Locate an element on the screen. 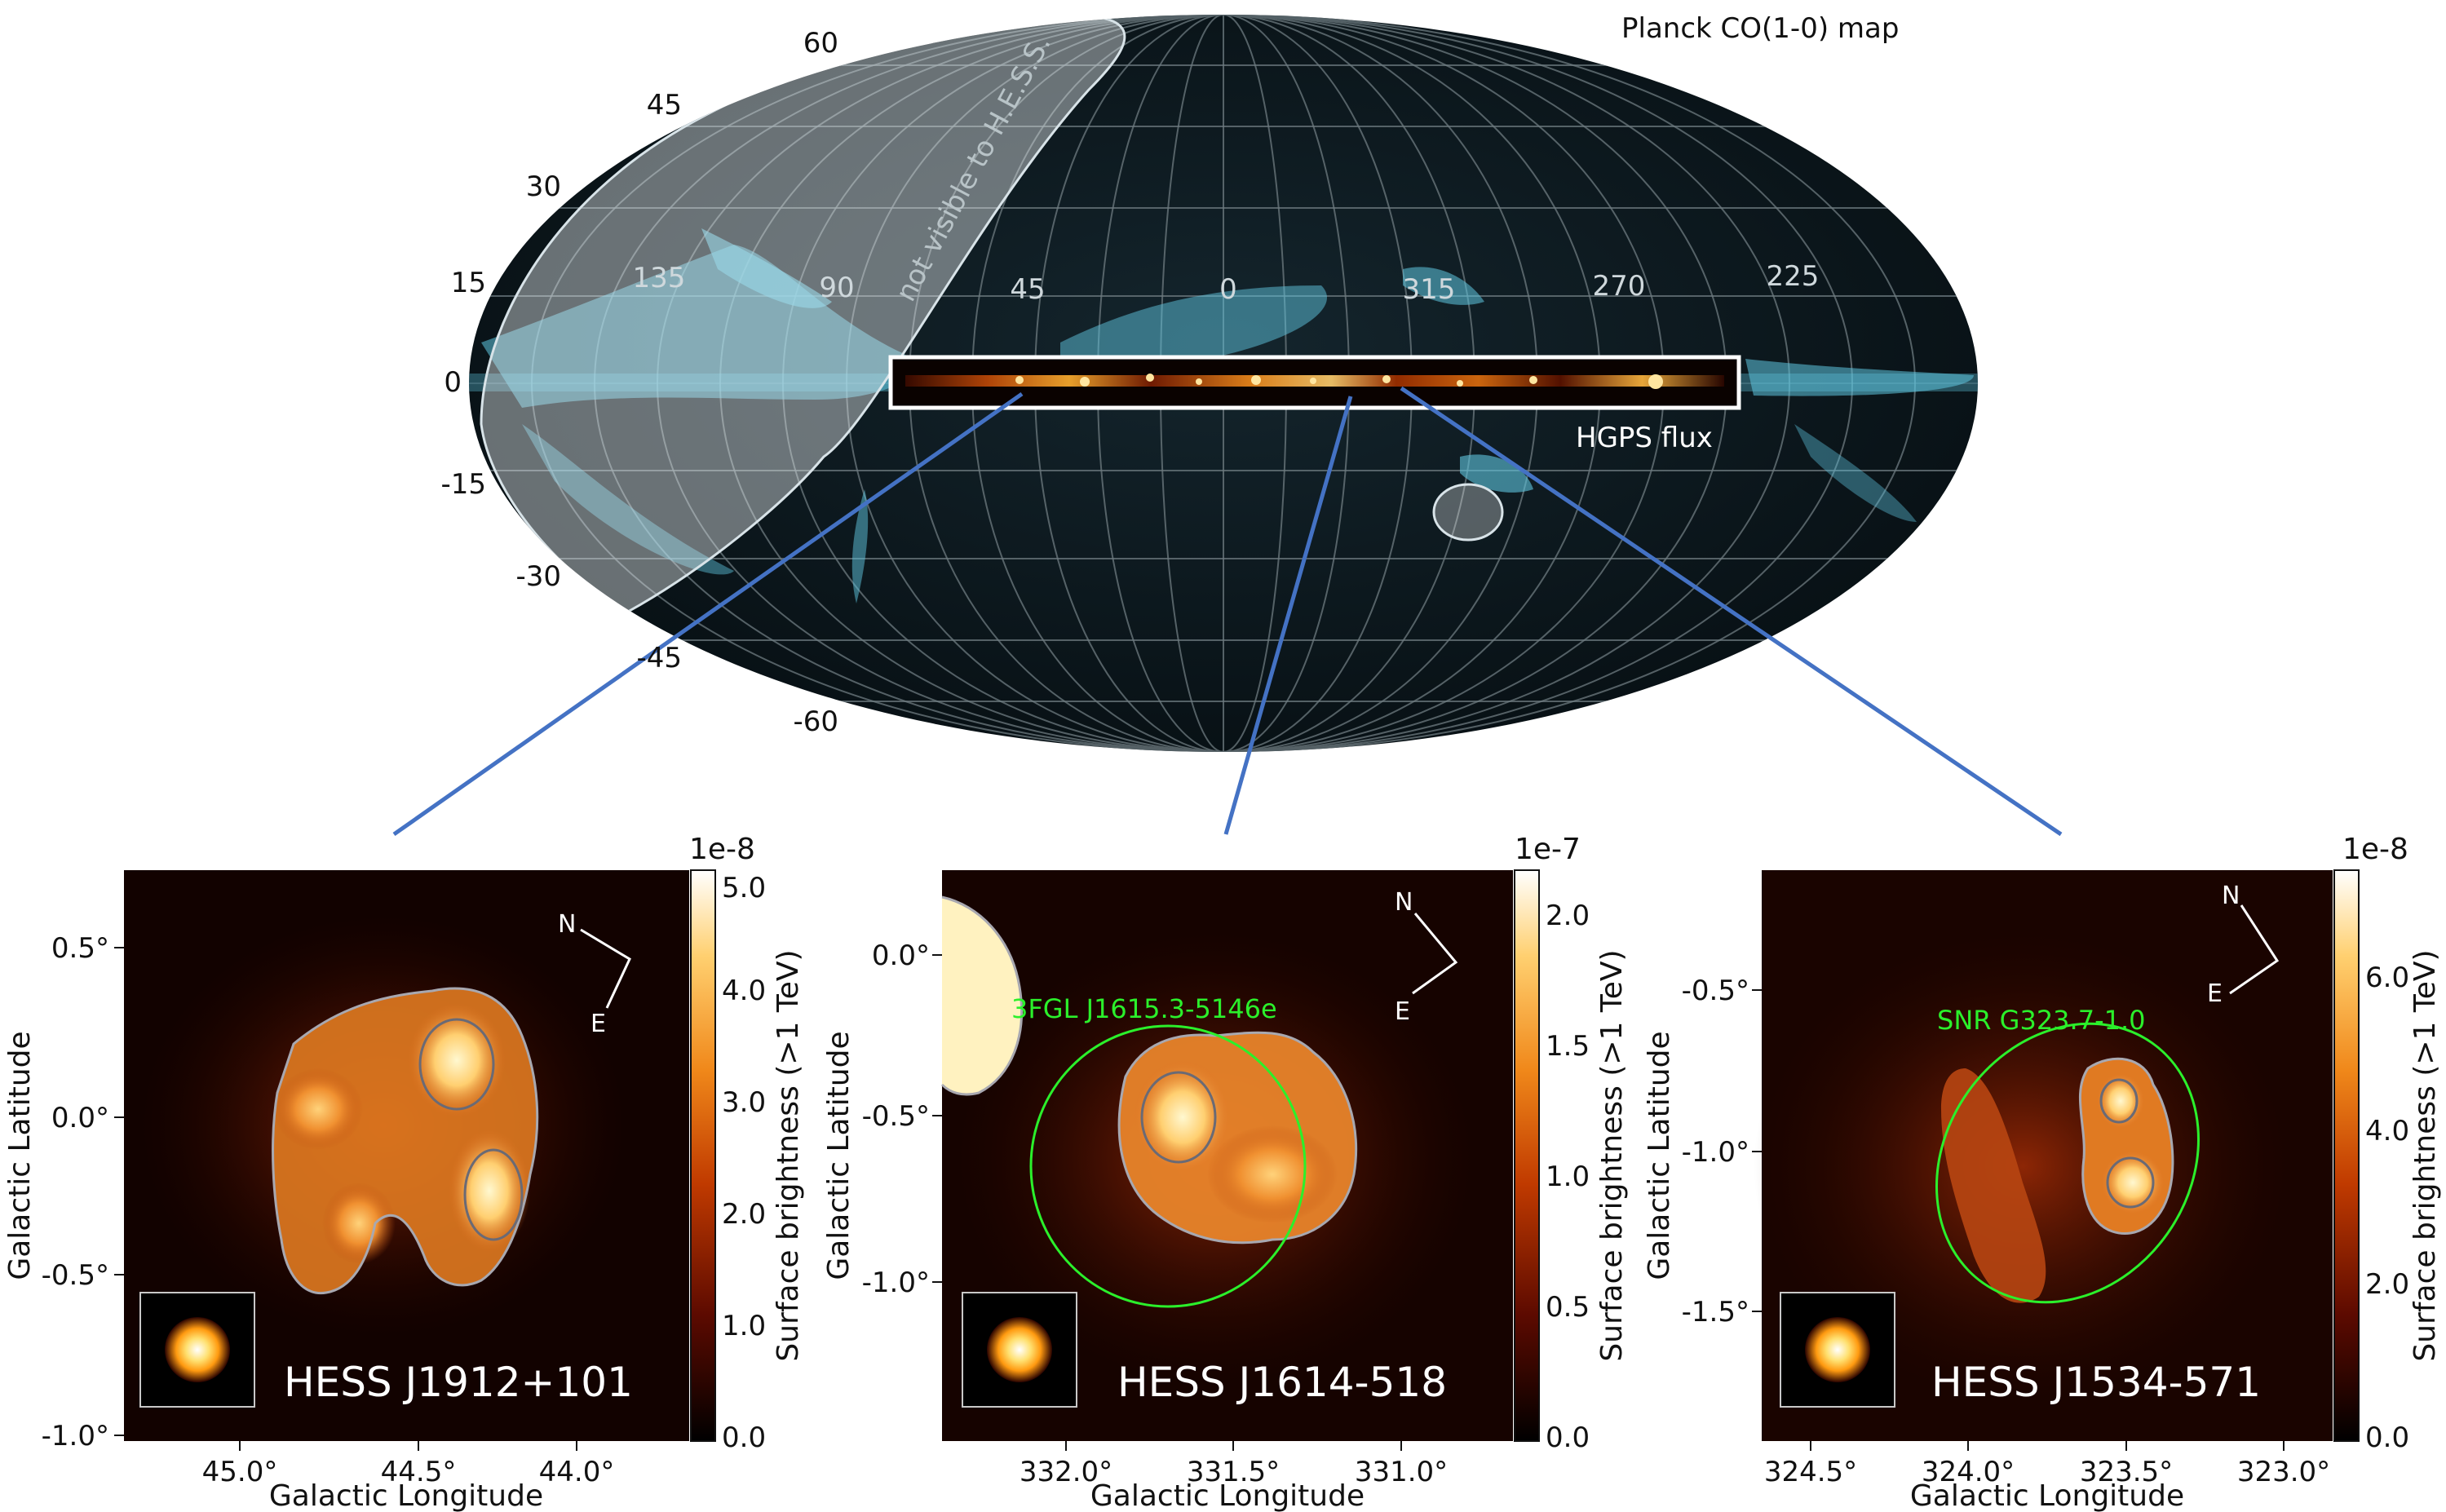 The height and width of the screenshot is (1512, 2446). compass-j1534-east: E is located at coordinates (2215, 993).